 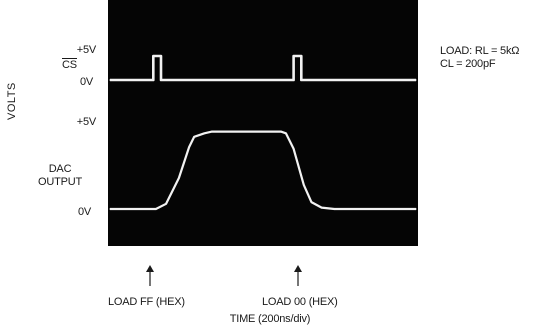 I want to click on load-ff-annotation: LOAD FF (HEX), so click(x=146, y=302).